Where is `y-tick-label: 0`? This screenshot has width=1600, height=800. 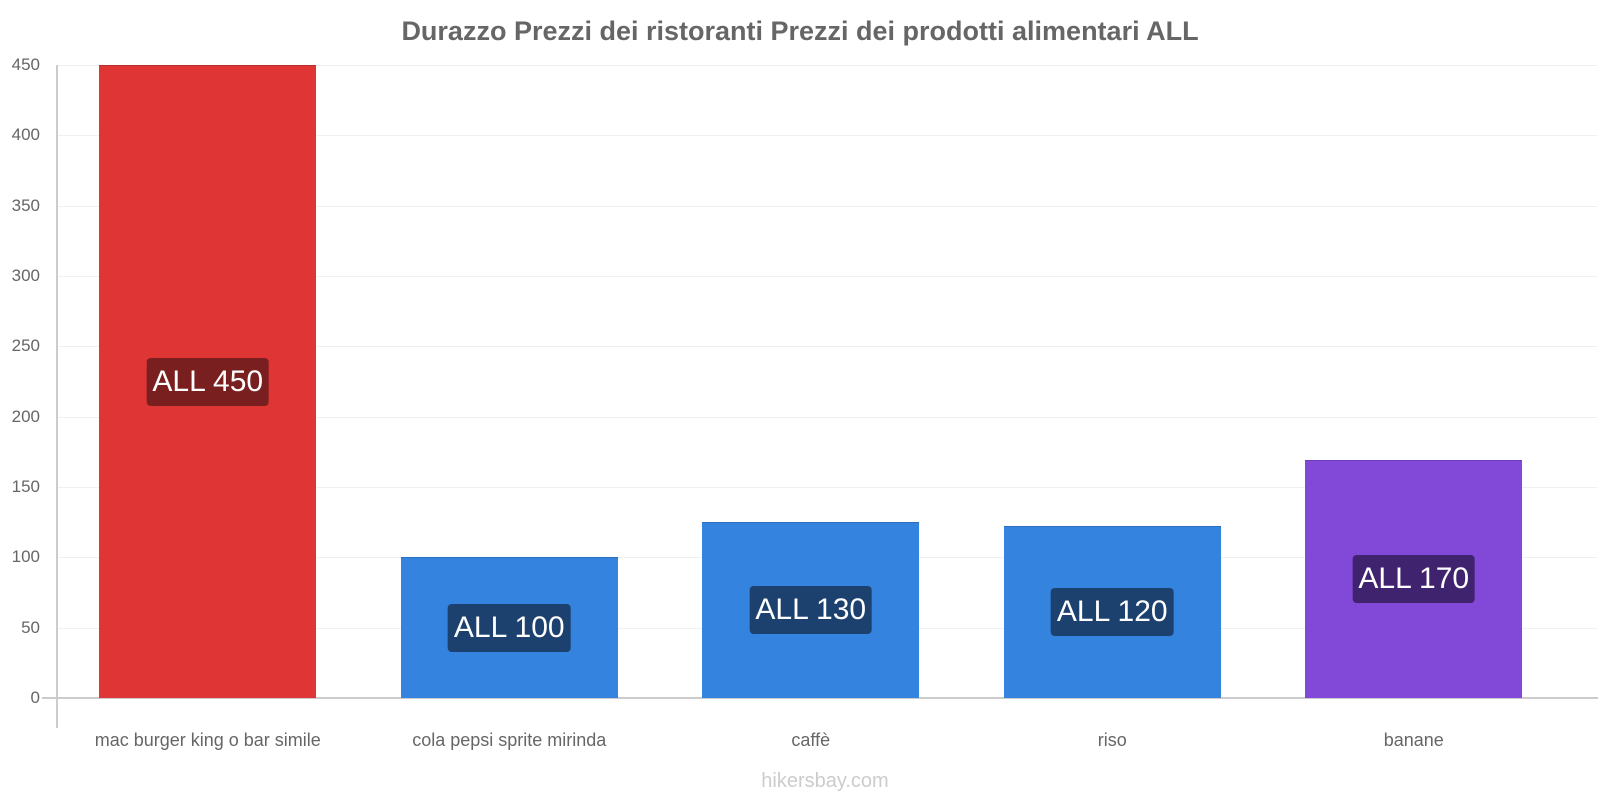 y-tick-label: 0 is located at coordinates (35, 697).